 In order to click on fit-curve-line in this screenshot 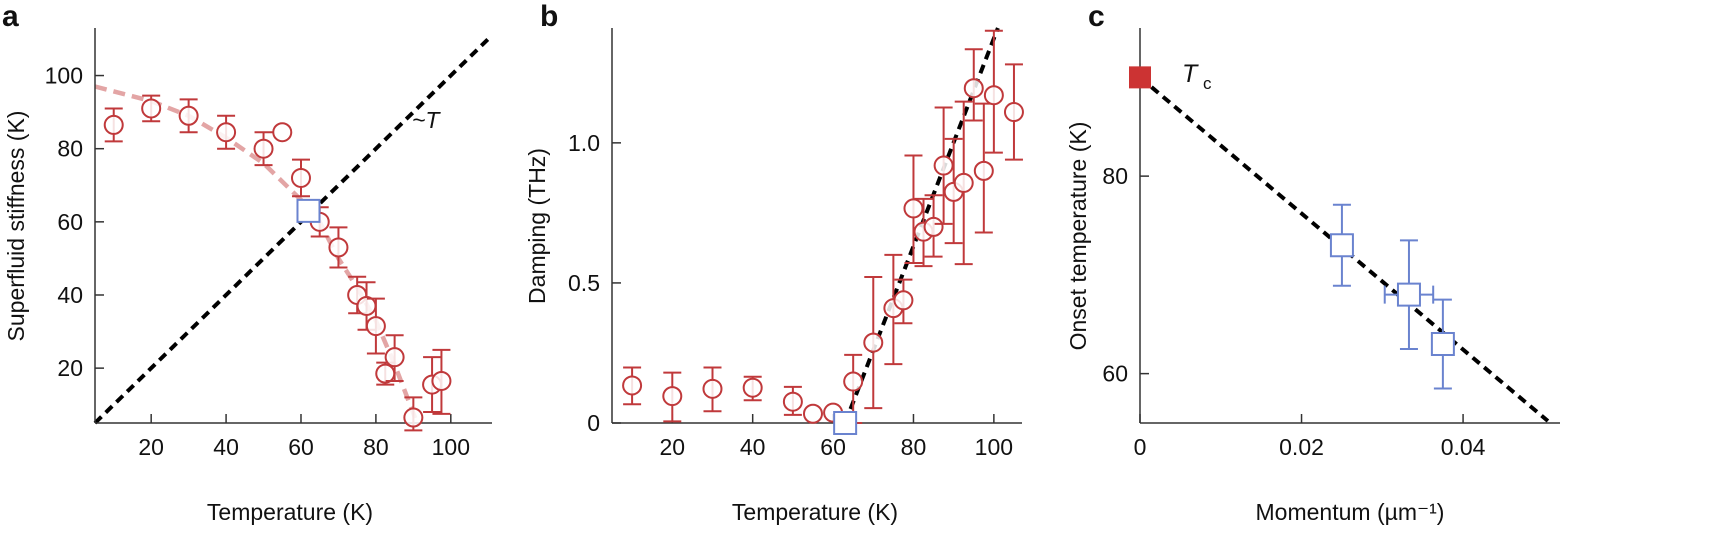, I will do `click(257, 254)`.